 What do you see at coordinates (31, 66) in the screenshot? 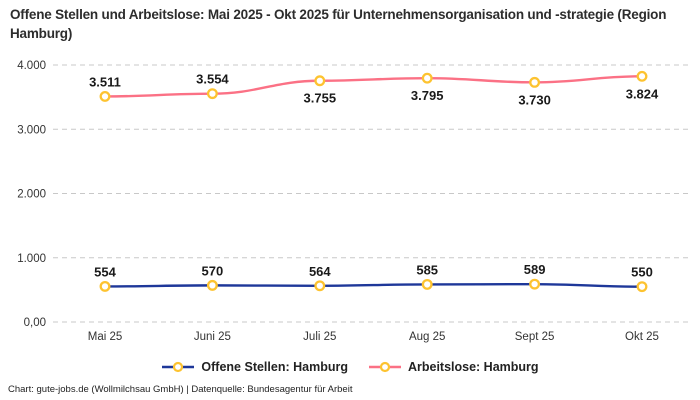
I see `y-axis-tick-label: 4.000` at bounding box center [31, 66].